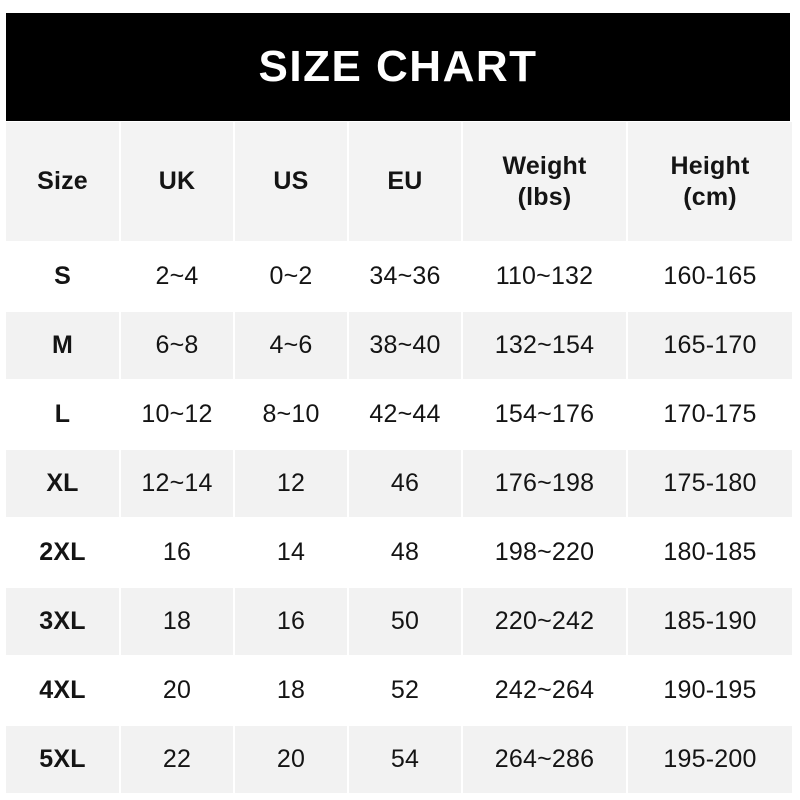 Image resolution: width=800 pixels, height=800 pixels. I want to click on column-header-uk: UK, so click(178, 182).